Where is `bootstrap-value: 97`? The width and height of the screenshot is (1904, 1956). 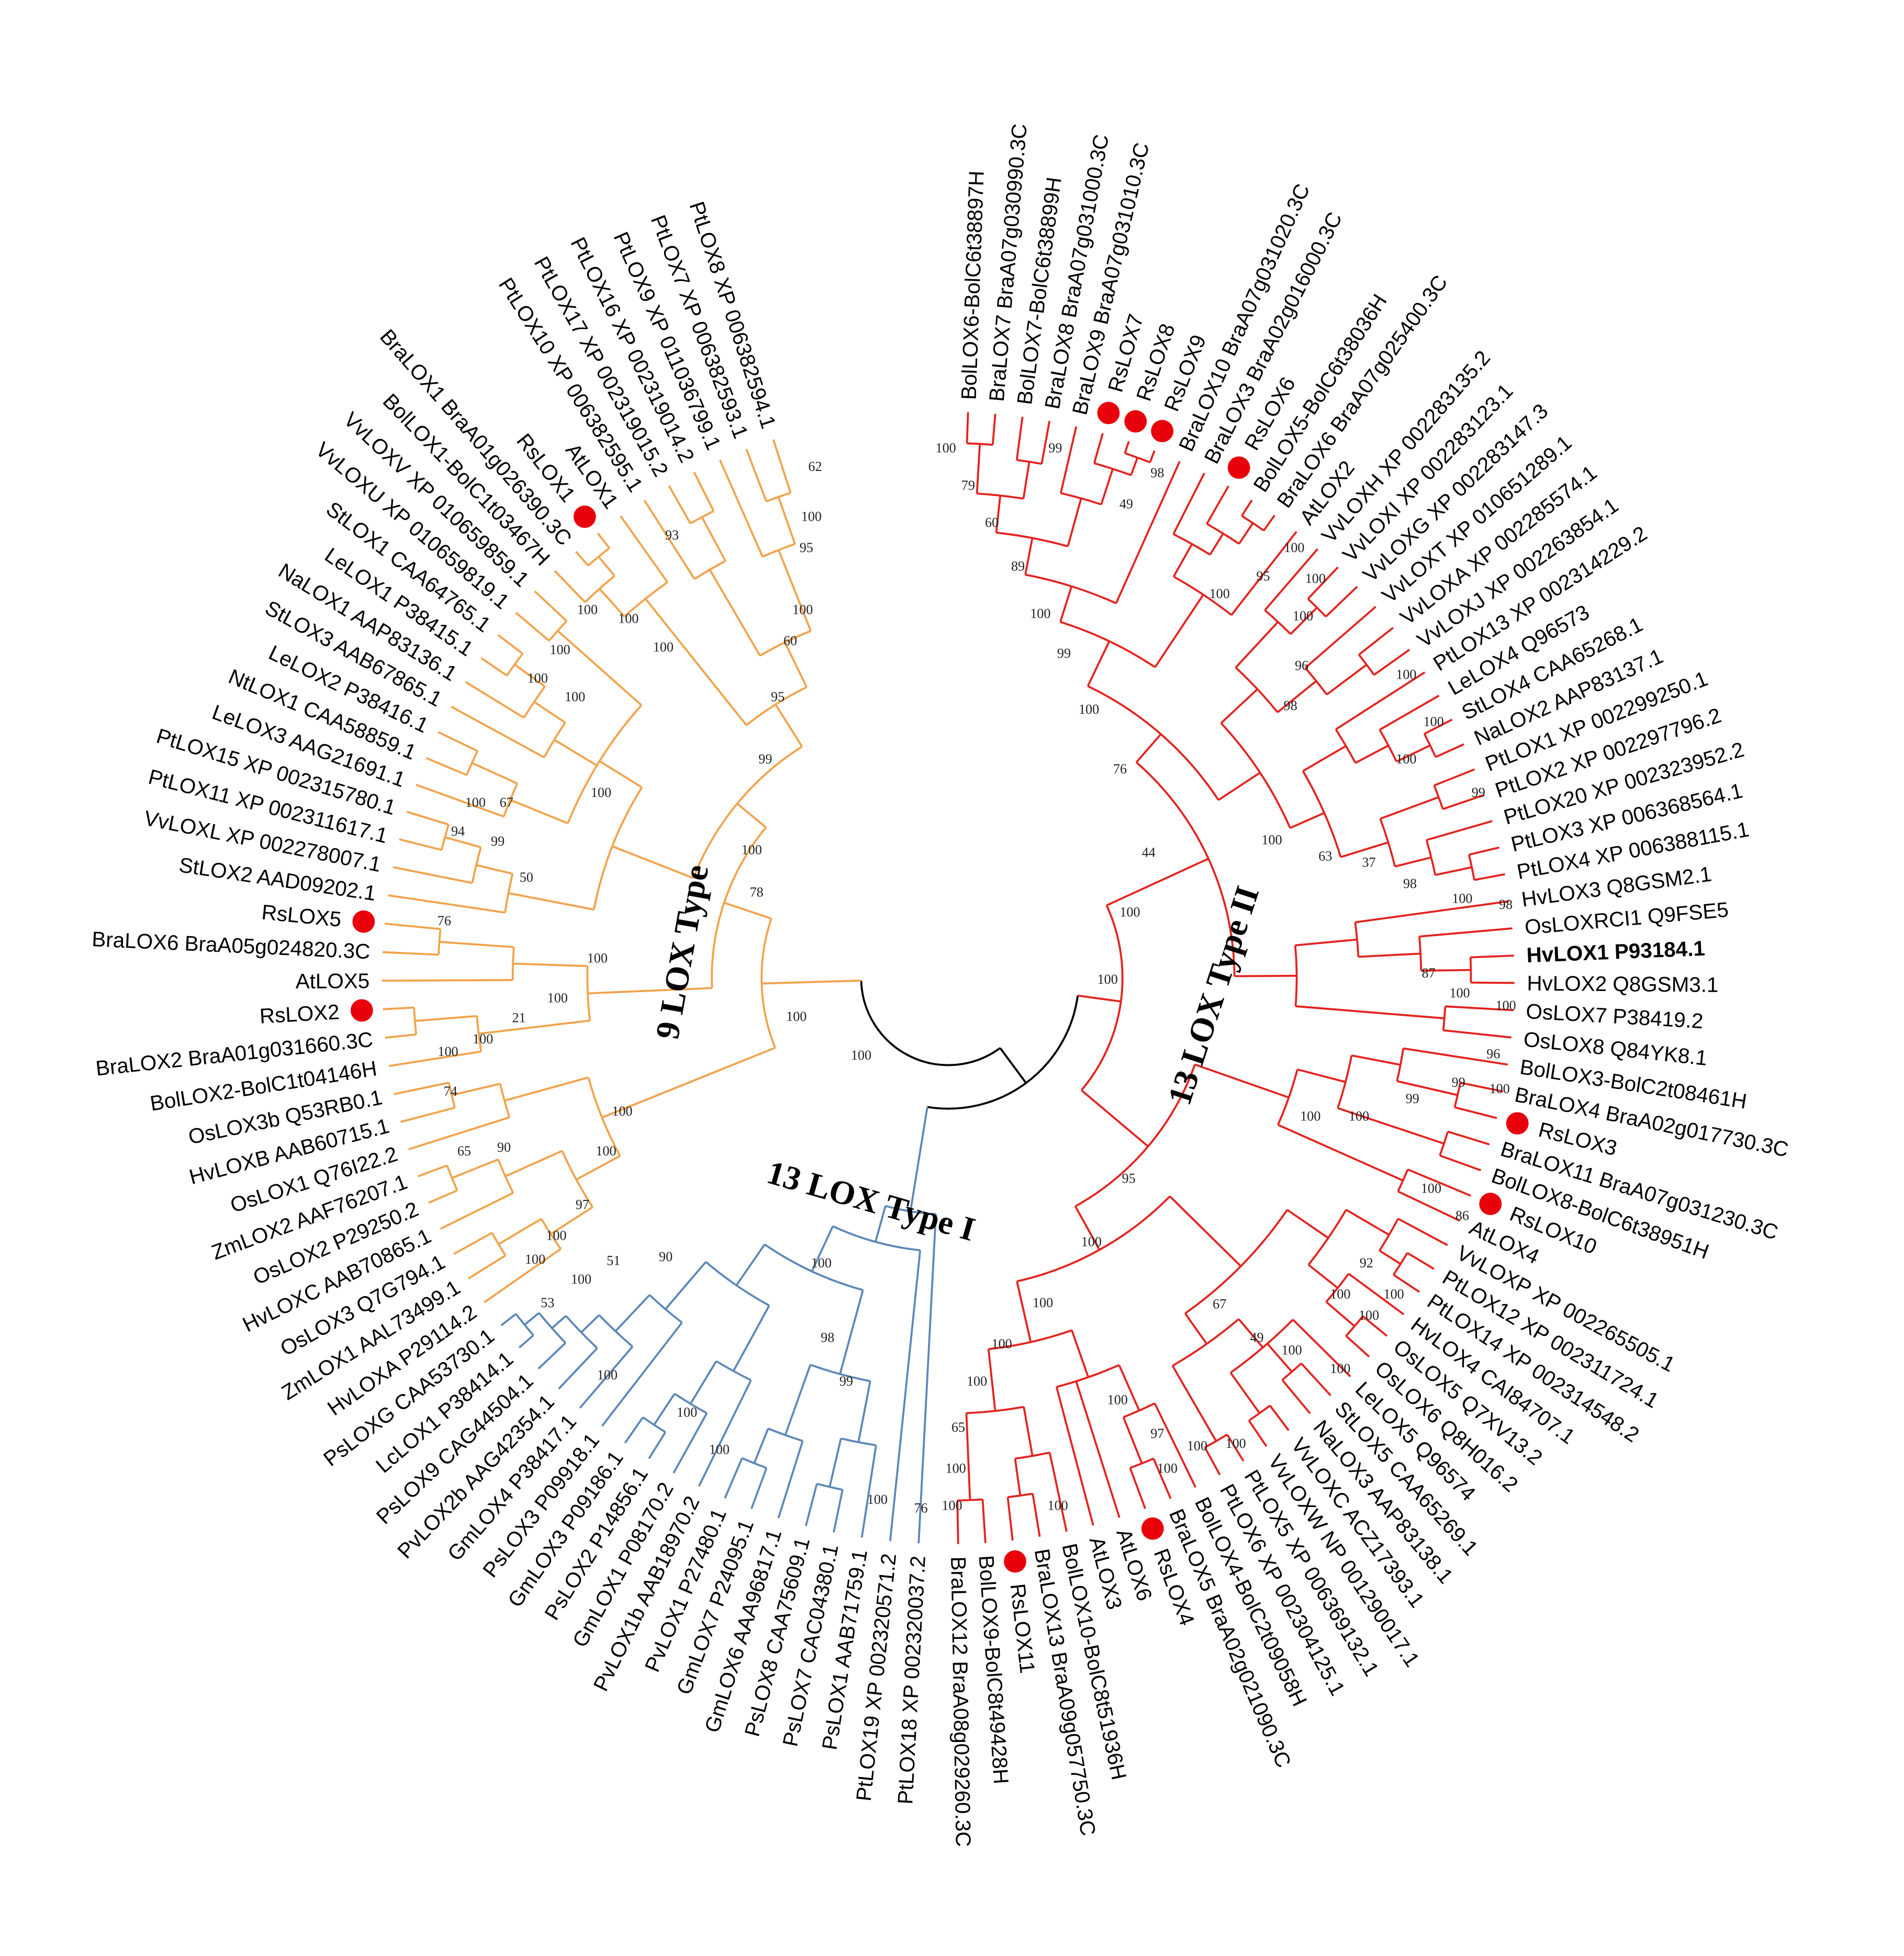
bootstrap-value: 97 is located at coordinates (1157, 1433).